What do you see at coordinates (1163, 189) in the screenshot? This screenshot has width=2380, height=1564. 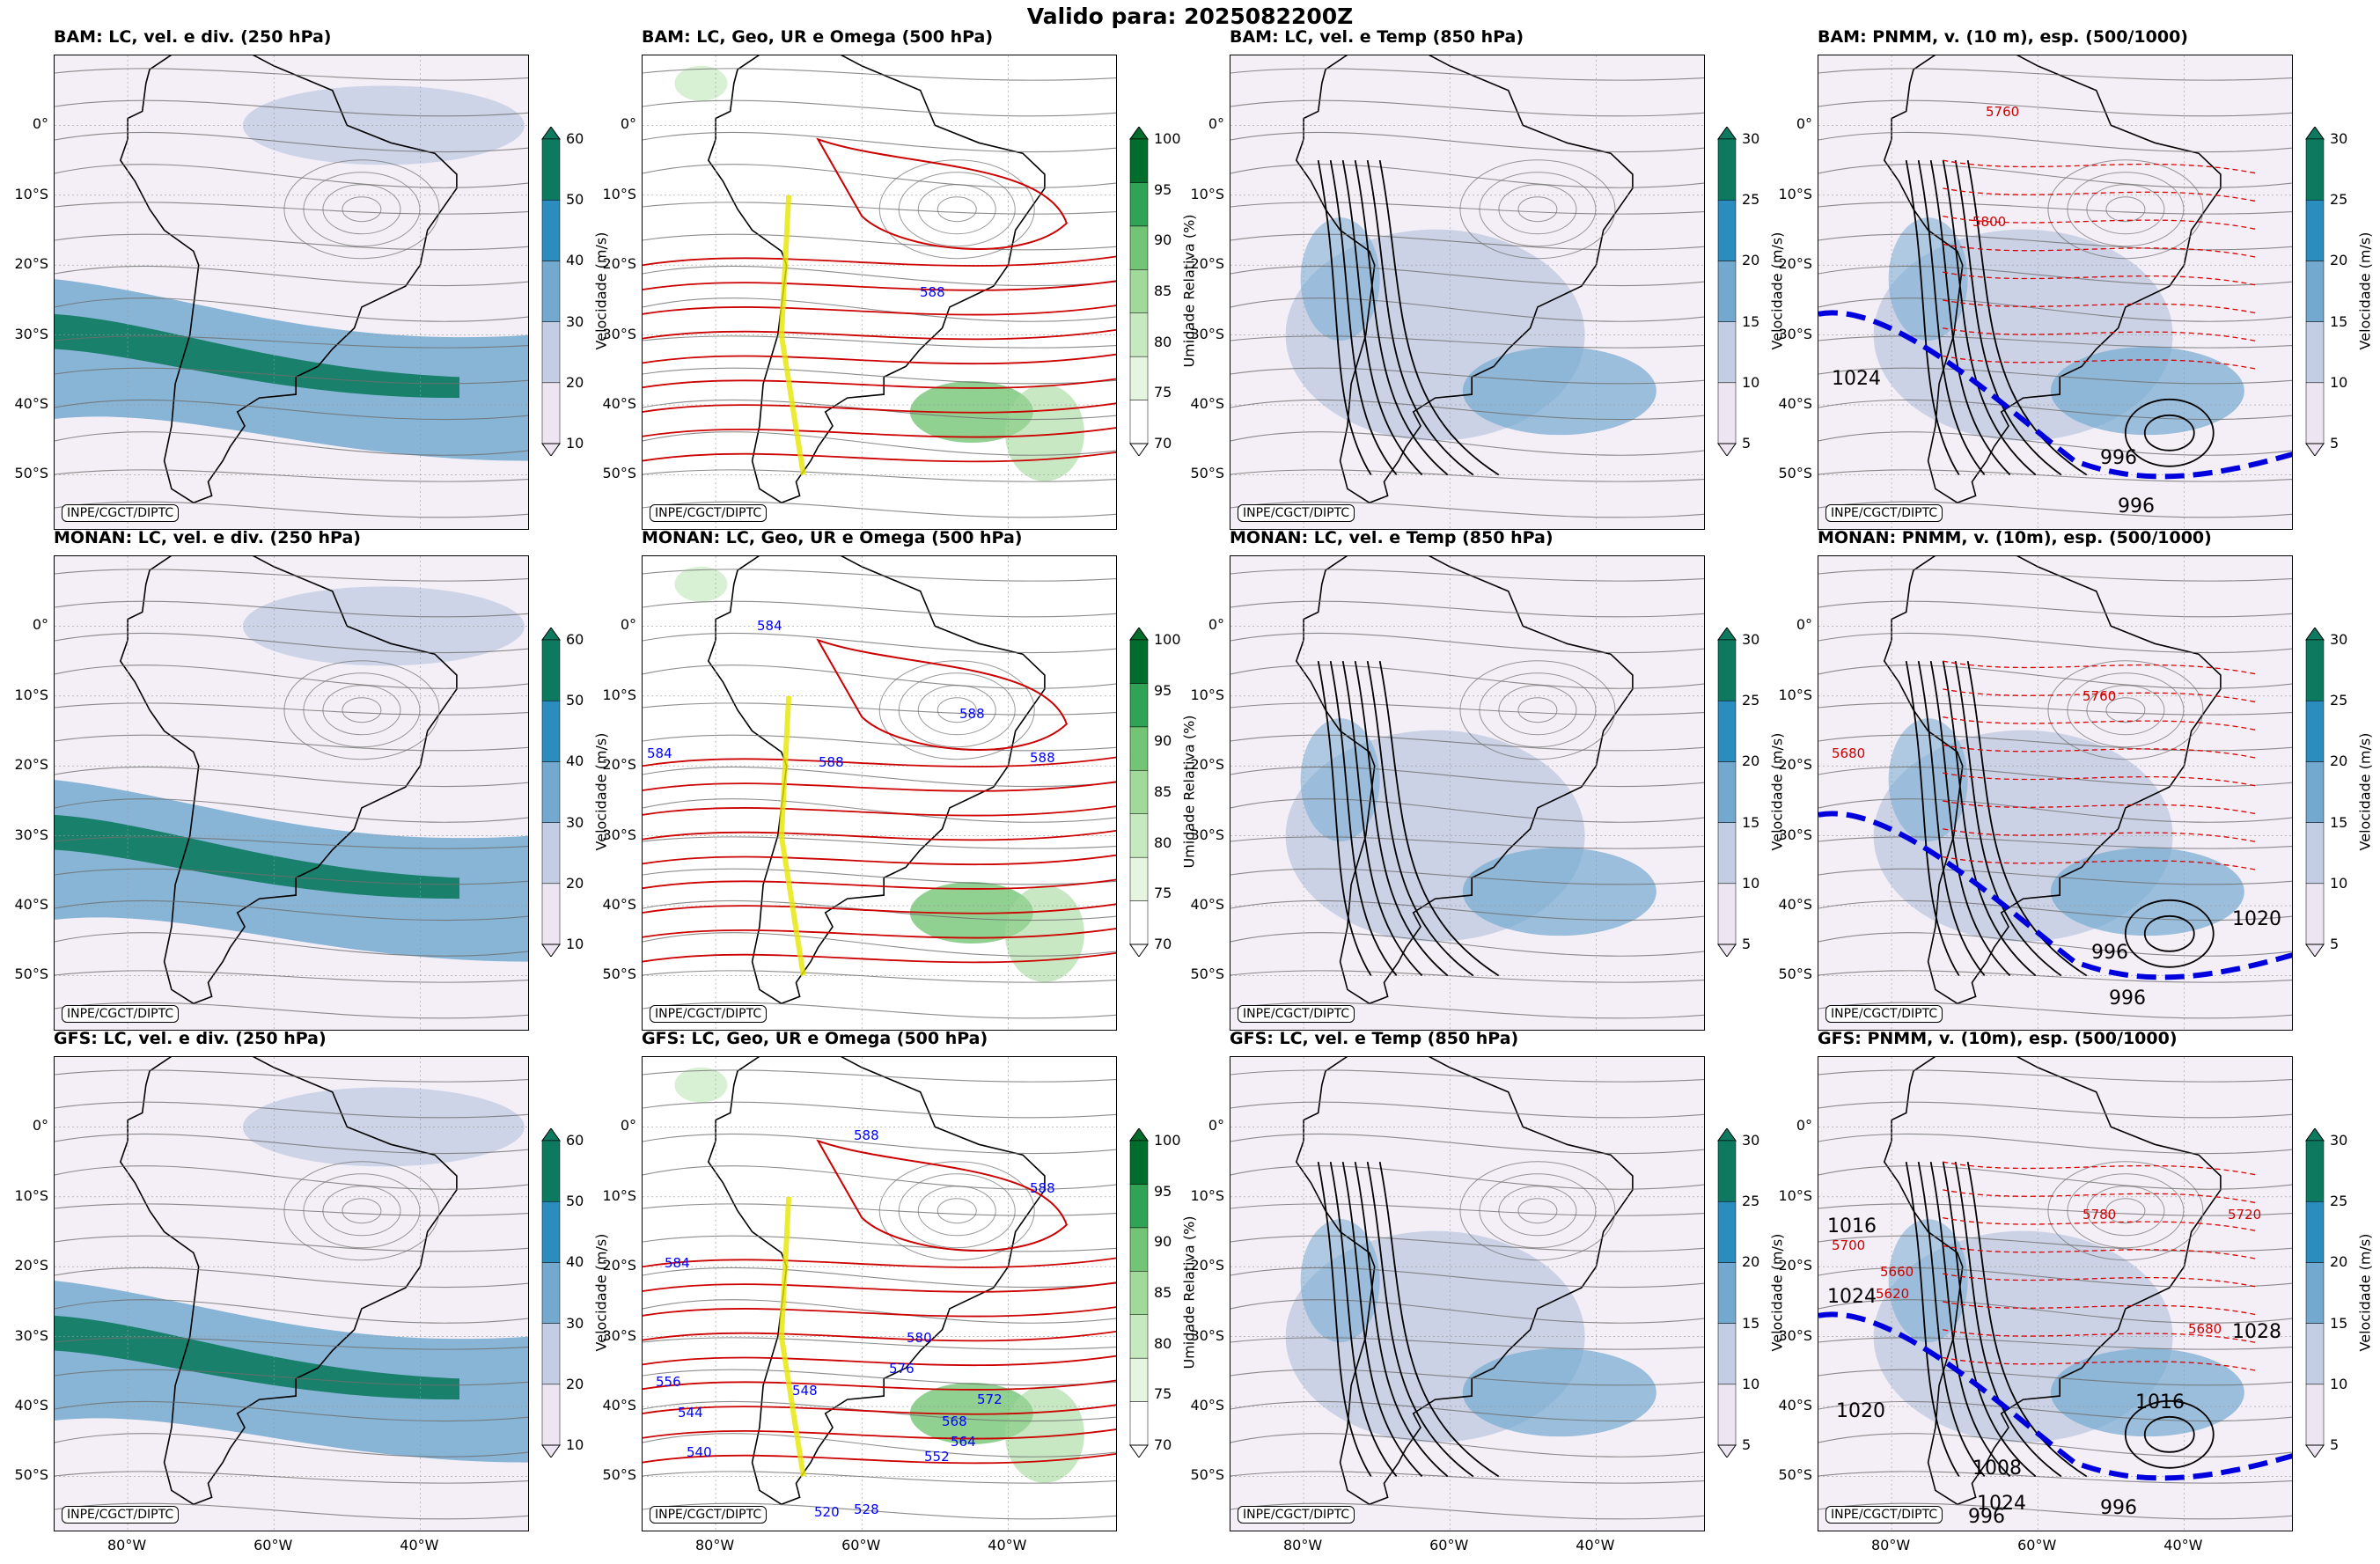 I see `colorbar-tick: 95` at bounding box center [1163, 189].